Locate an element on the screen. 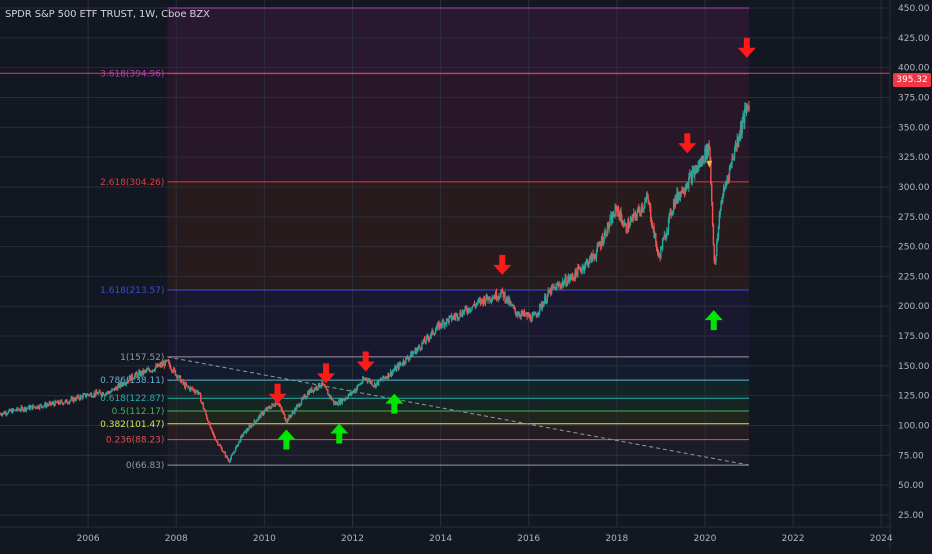 Image resolution: width=932 pixels, height=554 pixels. arrow-shape is located at coordinates (286, 439).